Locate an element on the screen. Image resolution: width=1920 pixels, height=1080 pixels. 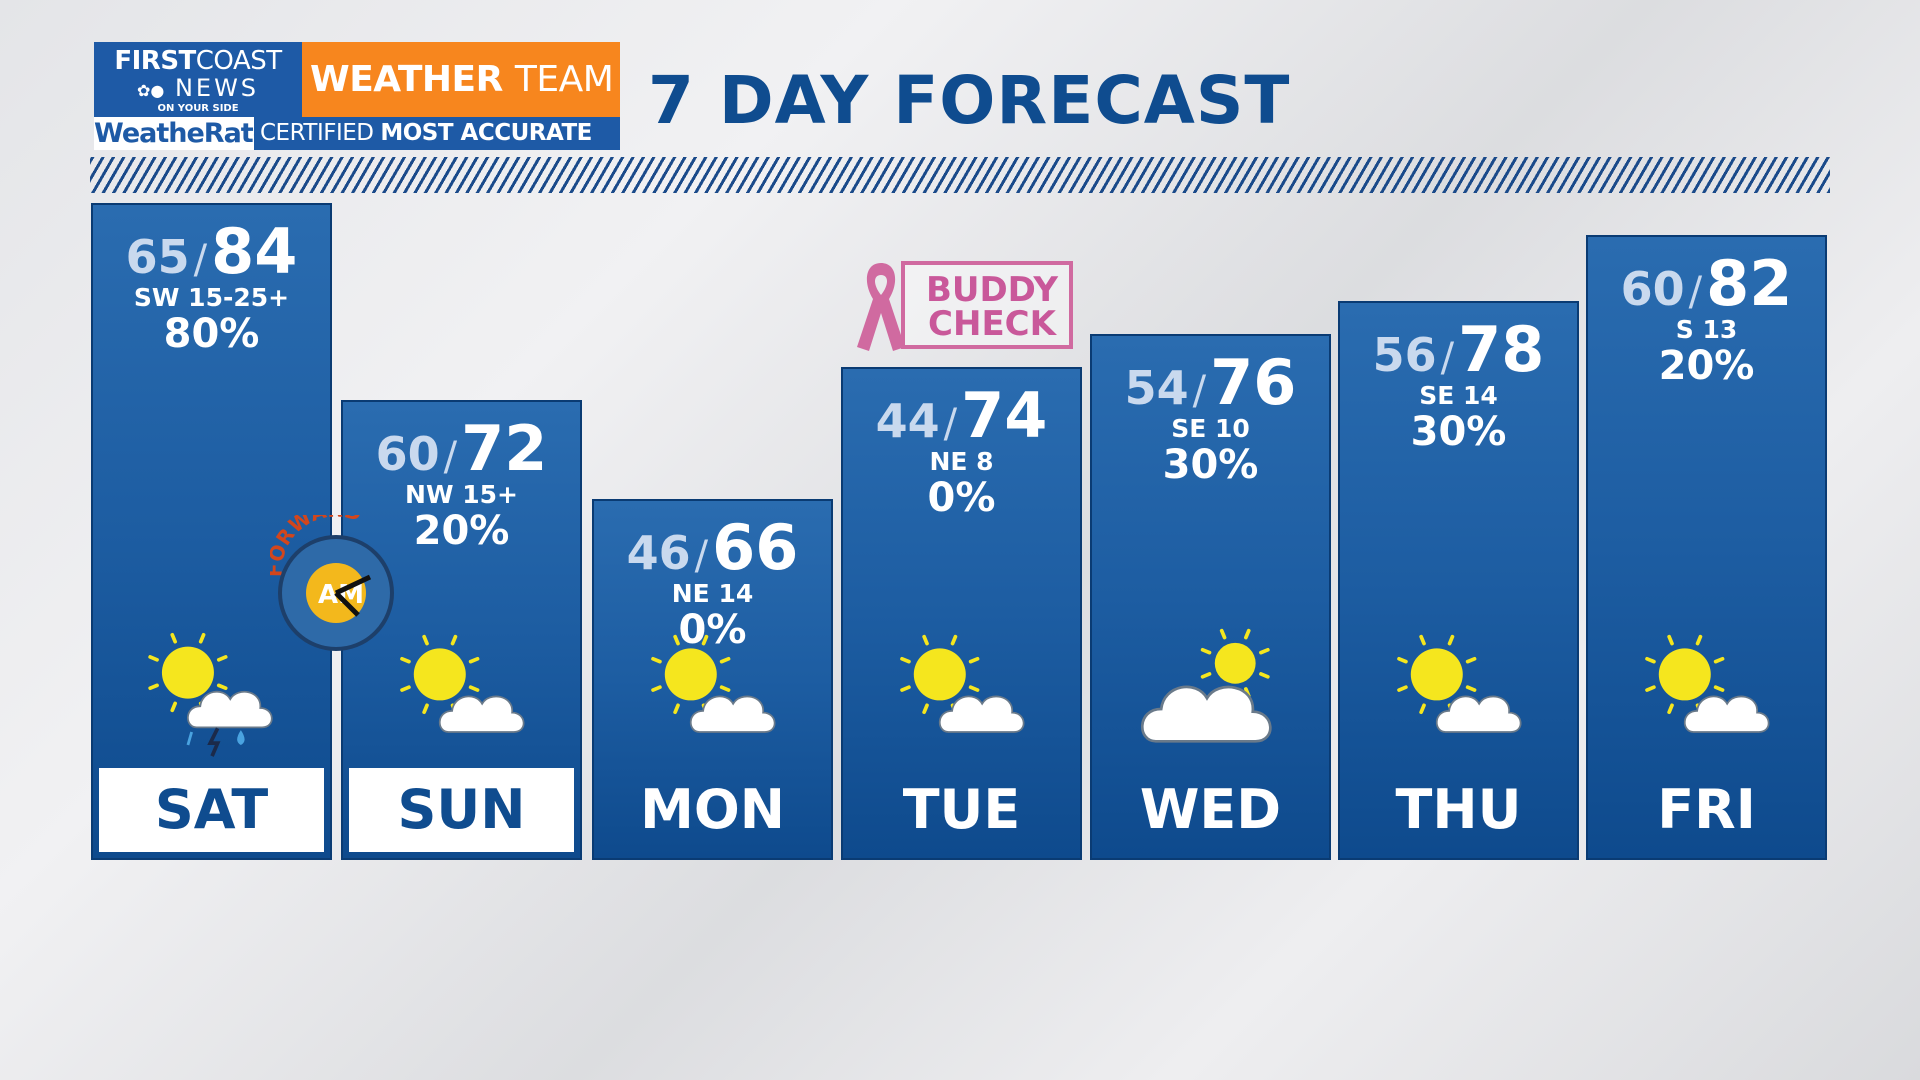
weather-label: WEATHER is located at coordinates (406, 79).